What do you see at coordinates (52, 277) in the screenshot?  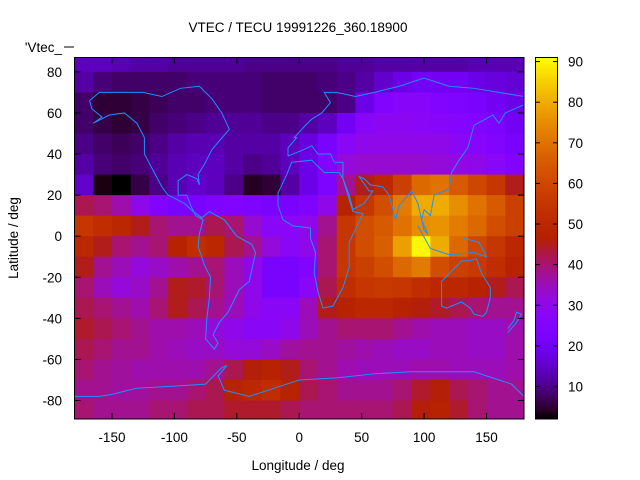 I see `y-tick-label: -20` at bounding box center [52, 277].